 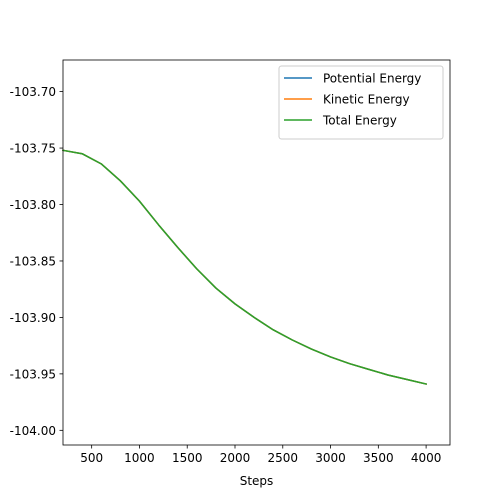 What do you see at coordinates (33, 374) in the screenshot?
I see `y-tick-label-5: -103.95` at bounding box center [33, 374].